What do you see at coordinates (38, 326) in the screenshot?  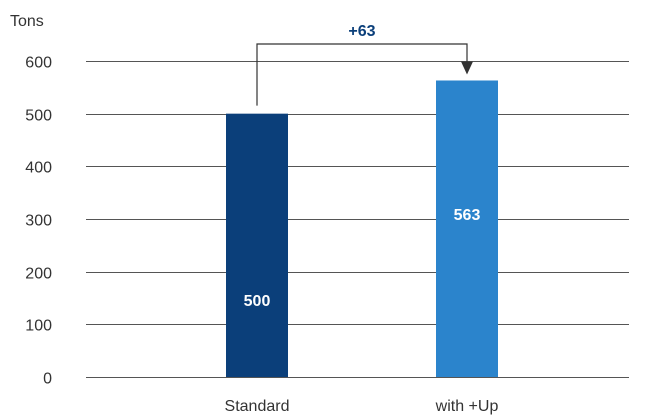 I see `y-tick-label: 100` at bounding box center [38, 326].